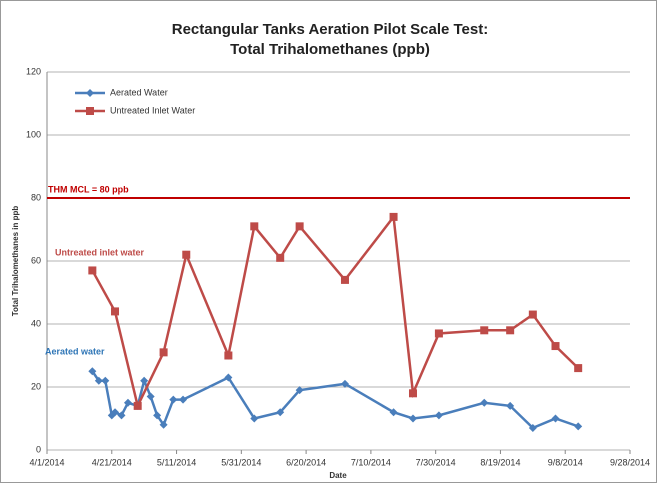  I want to click on chart-title: Total Trihalomethanes (ppb), so click(330, 49).